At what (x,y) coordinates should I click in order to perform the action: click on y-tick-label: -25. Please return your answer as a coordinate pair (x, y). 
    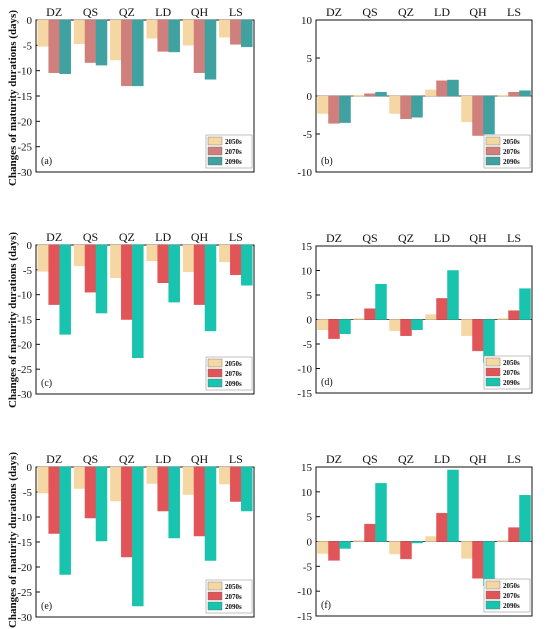
    Looking at the image, I should click on (24, 593).